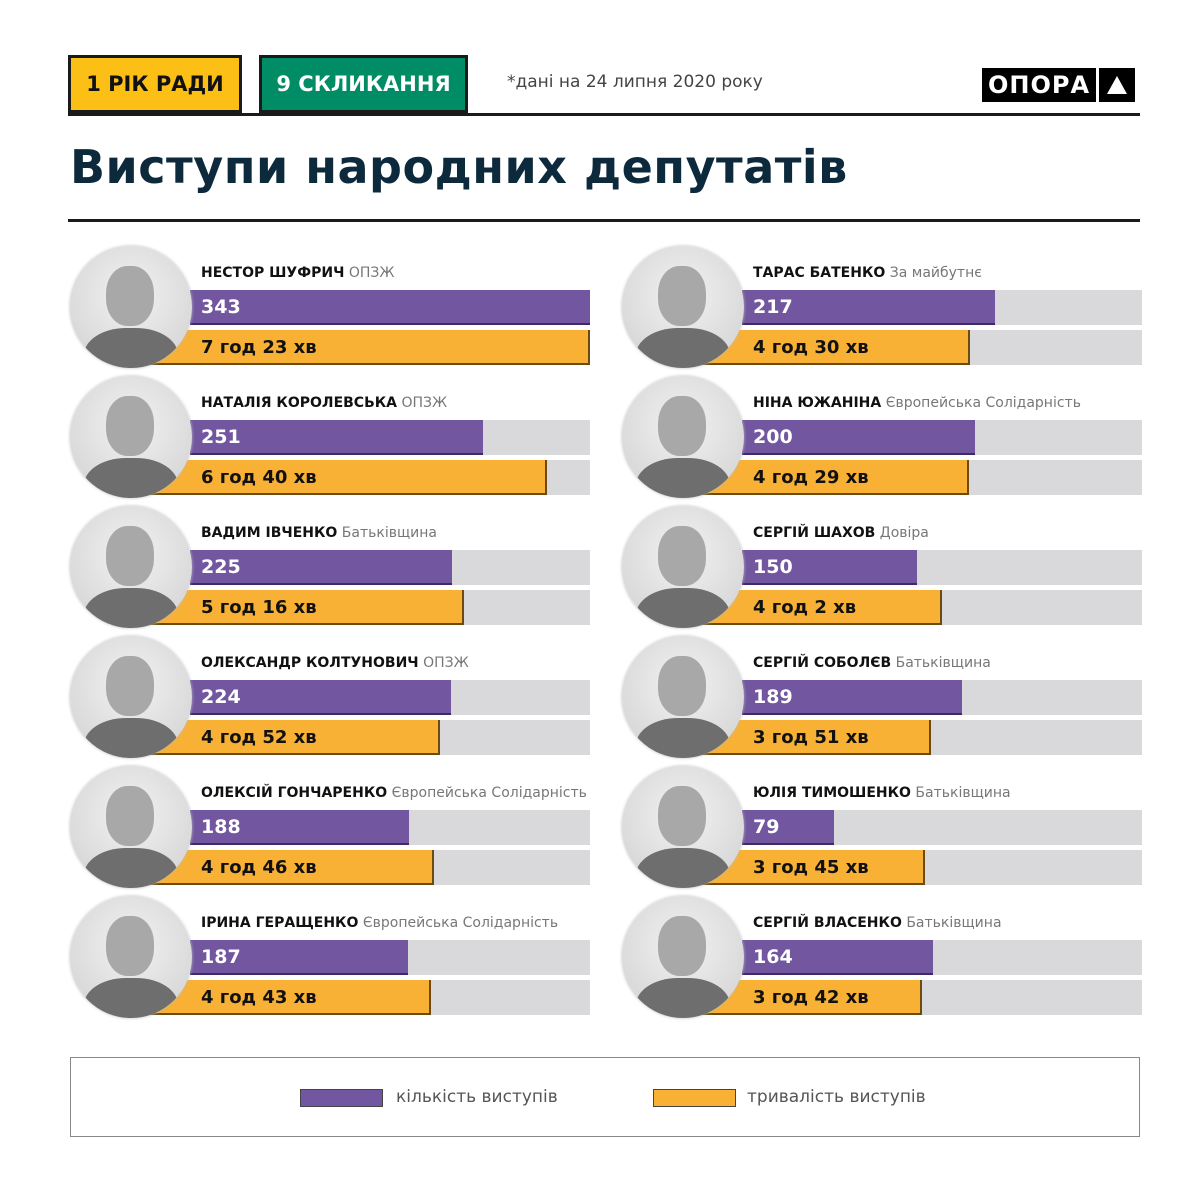  I want to click on deputy-row: НЕСТОР ШУФРИЧ ОПЗЖ 343 7 год 23 хв, so click(330, 308).